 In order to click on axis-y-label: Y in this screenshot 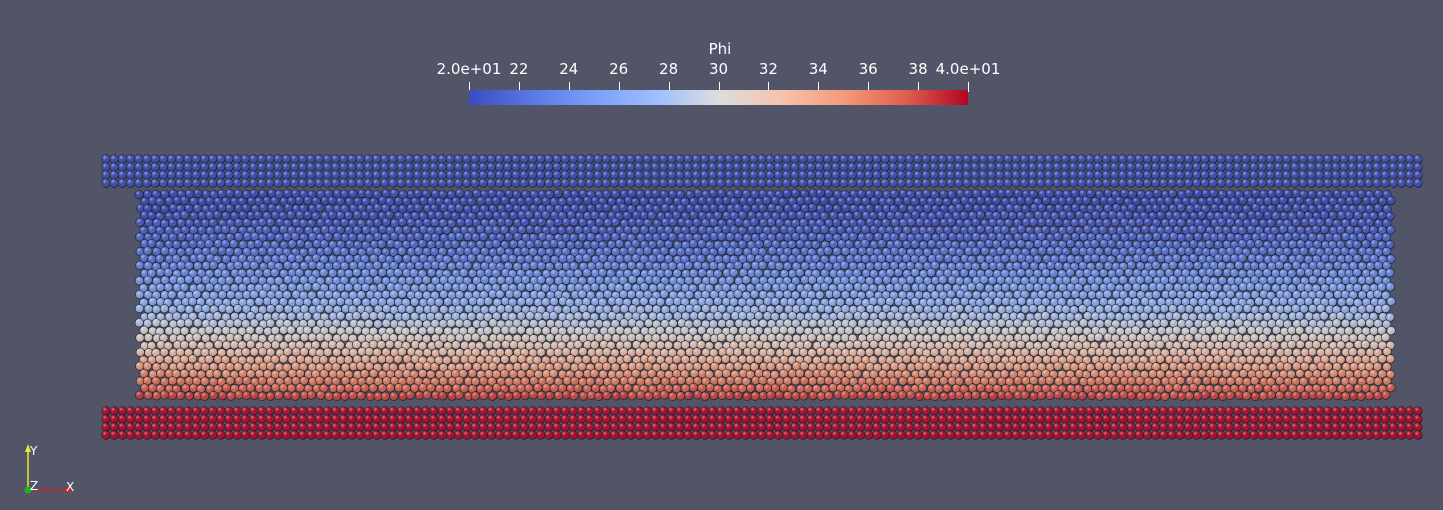, I will do `click(34, 451)`.